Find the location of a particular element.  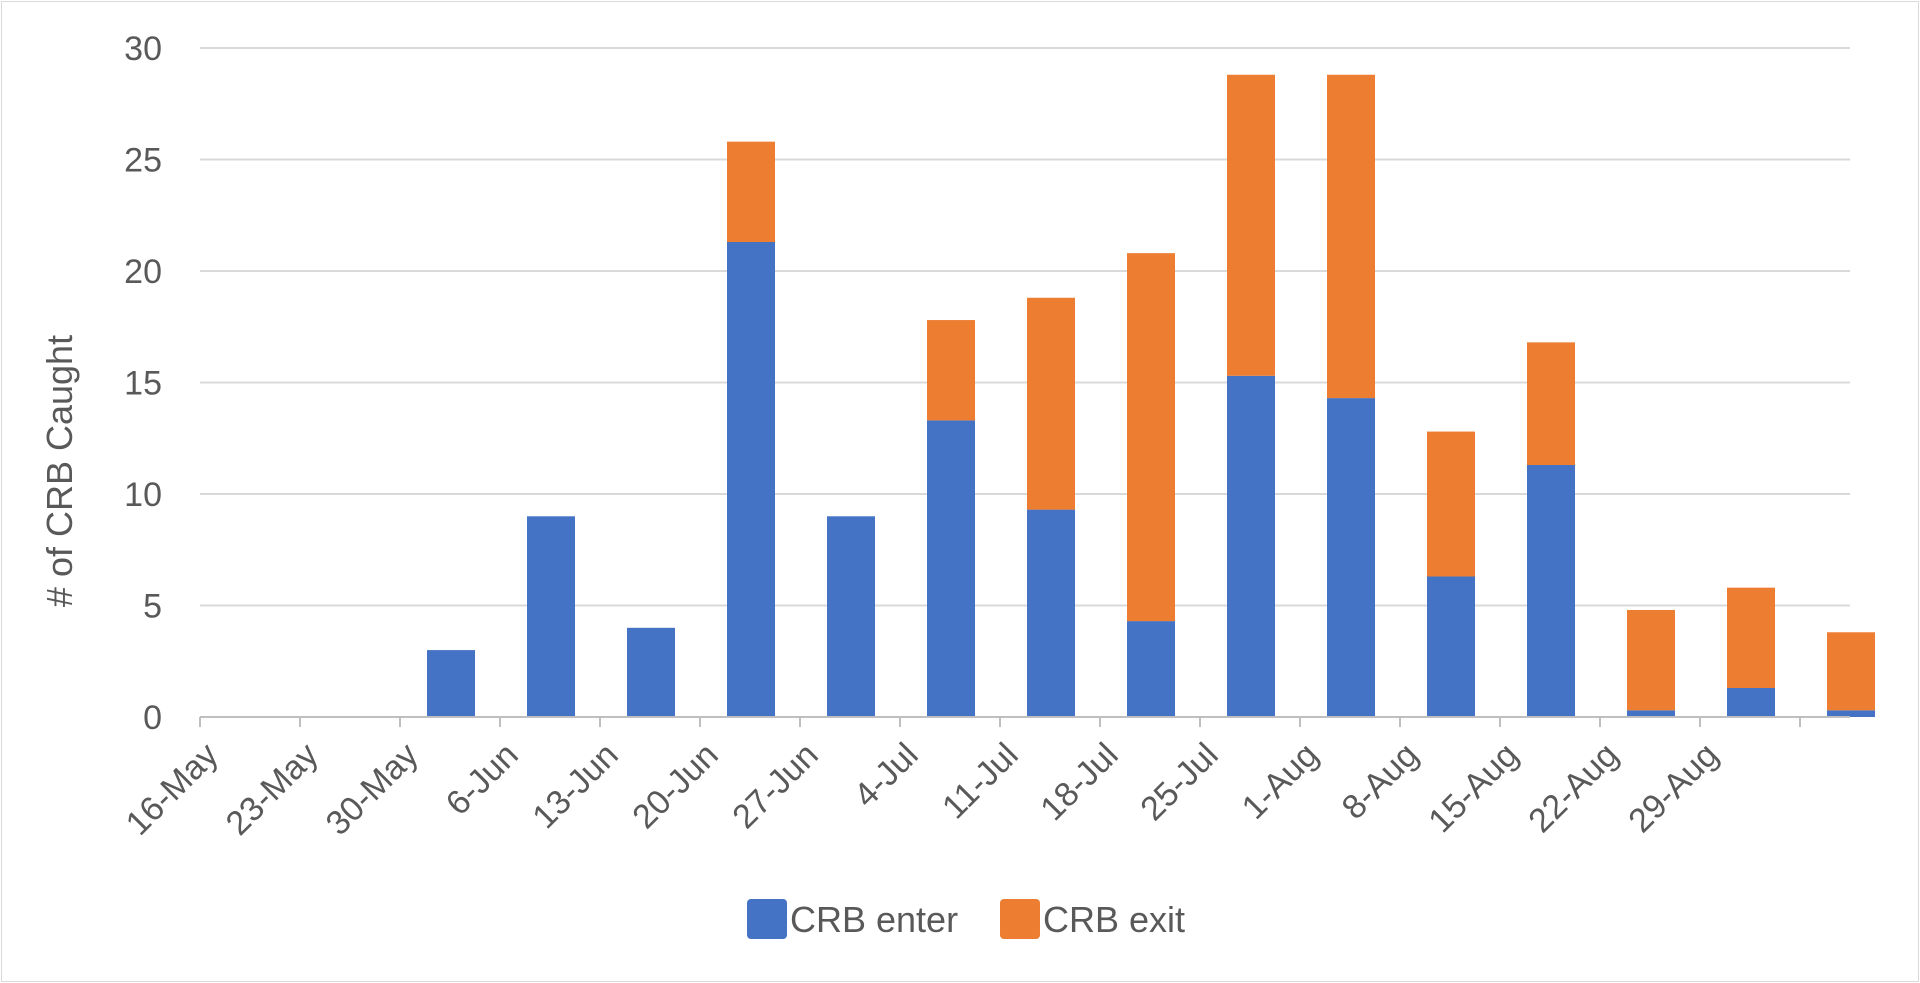

x-tick-label: 8-Aug is located at coordinates (1380, 781).